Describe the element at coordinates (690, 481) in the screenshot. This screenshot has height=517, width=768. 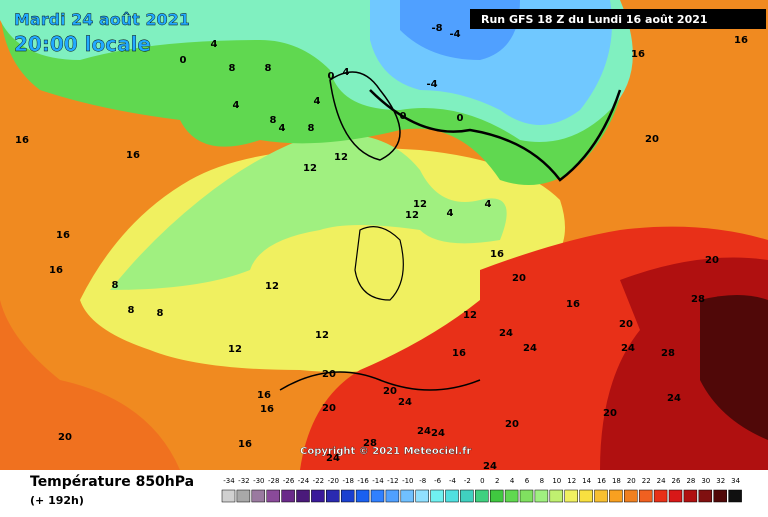
I see `scale-label: 28` at that location.